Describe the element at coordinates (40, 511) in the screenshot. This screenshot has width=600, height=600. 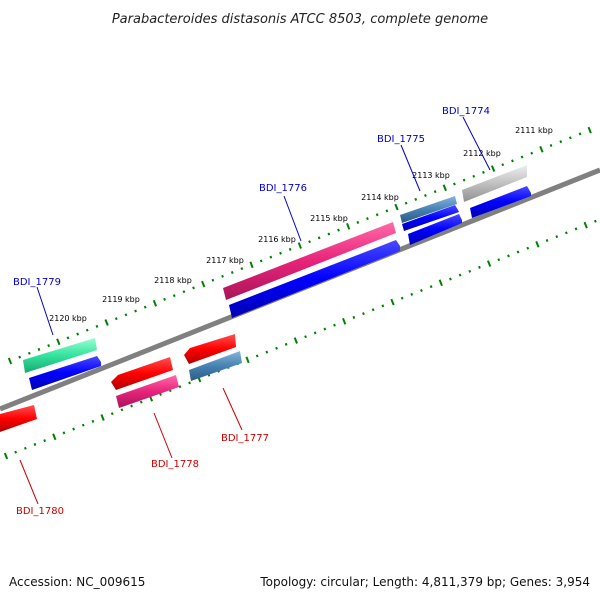
I see `label-bdi-1780: BDI_1780` at that location.